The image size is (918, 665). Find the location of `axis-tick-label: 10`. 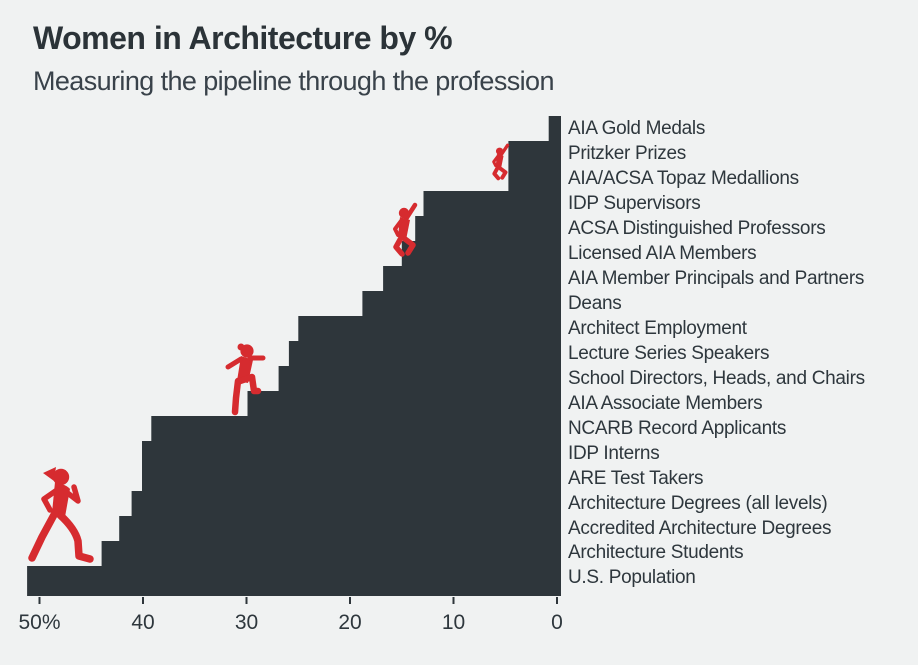

axis-tick-label: 10 is located at coordinates (453, 622).